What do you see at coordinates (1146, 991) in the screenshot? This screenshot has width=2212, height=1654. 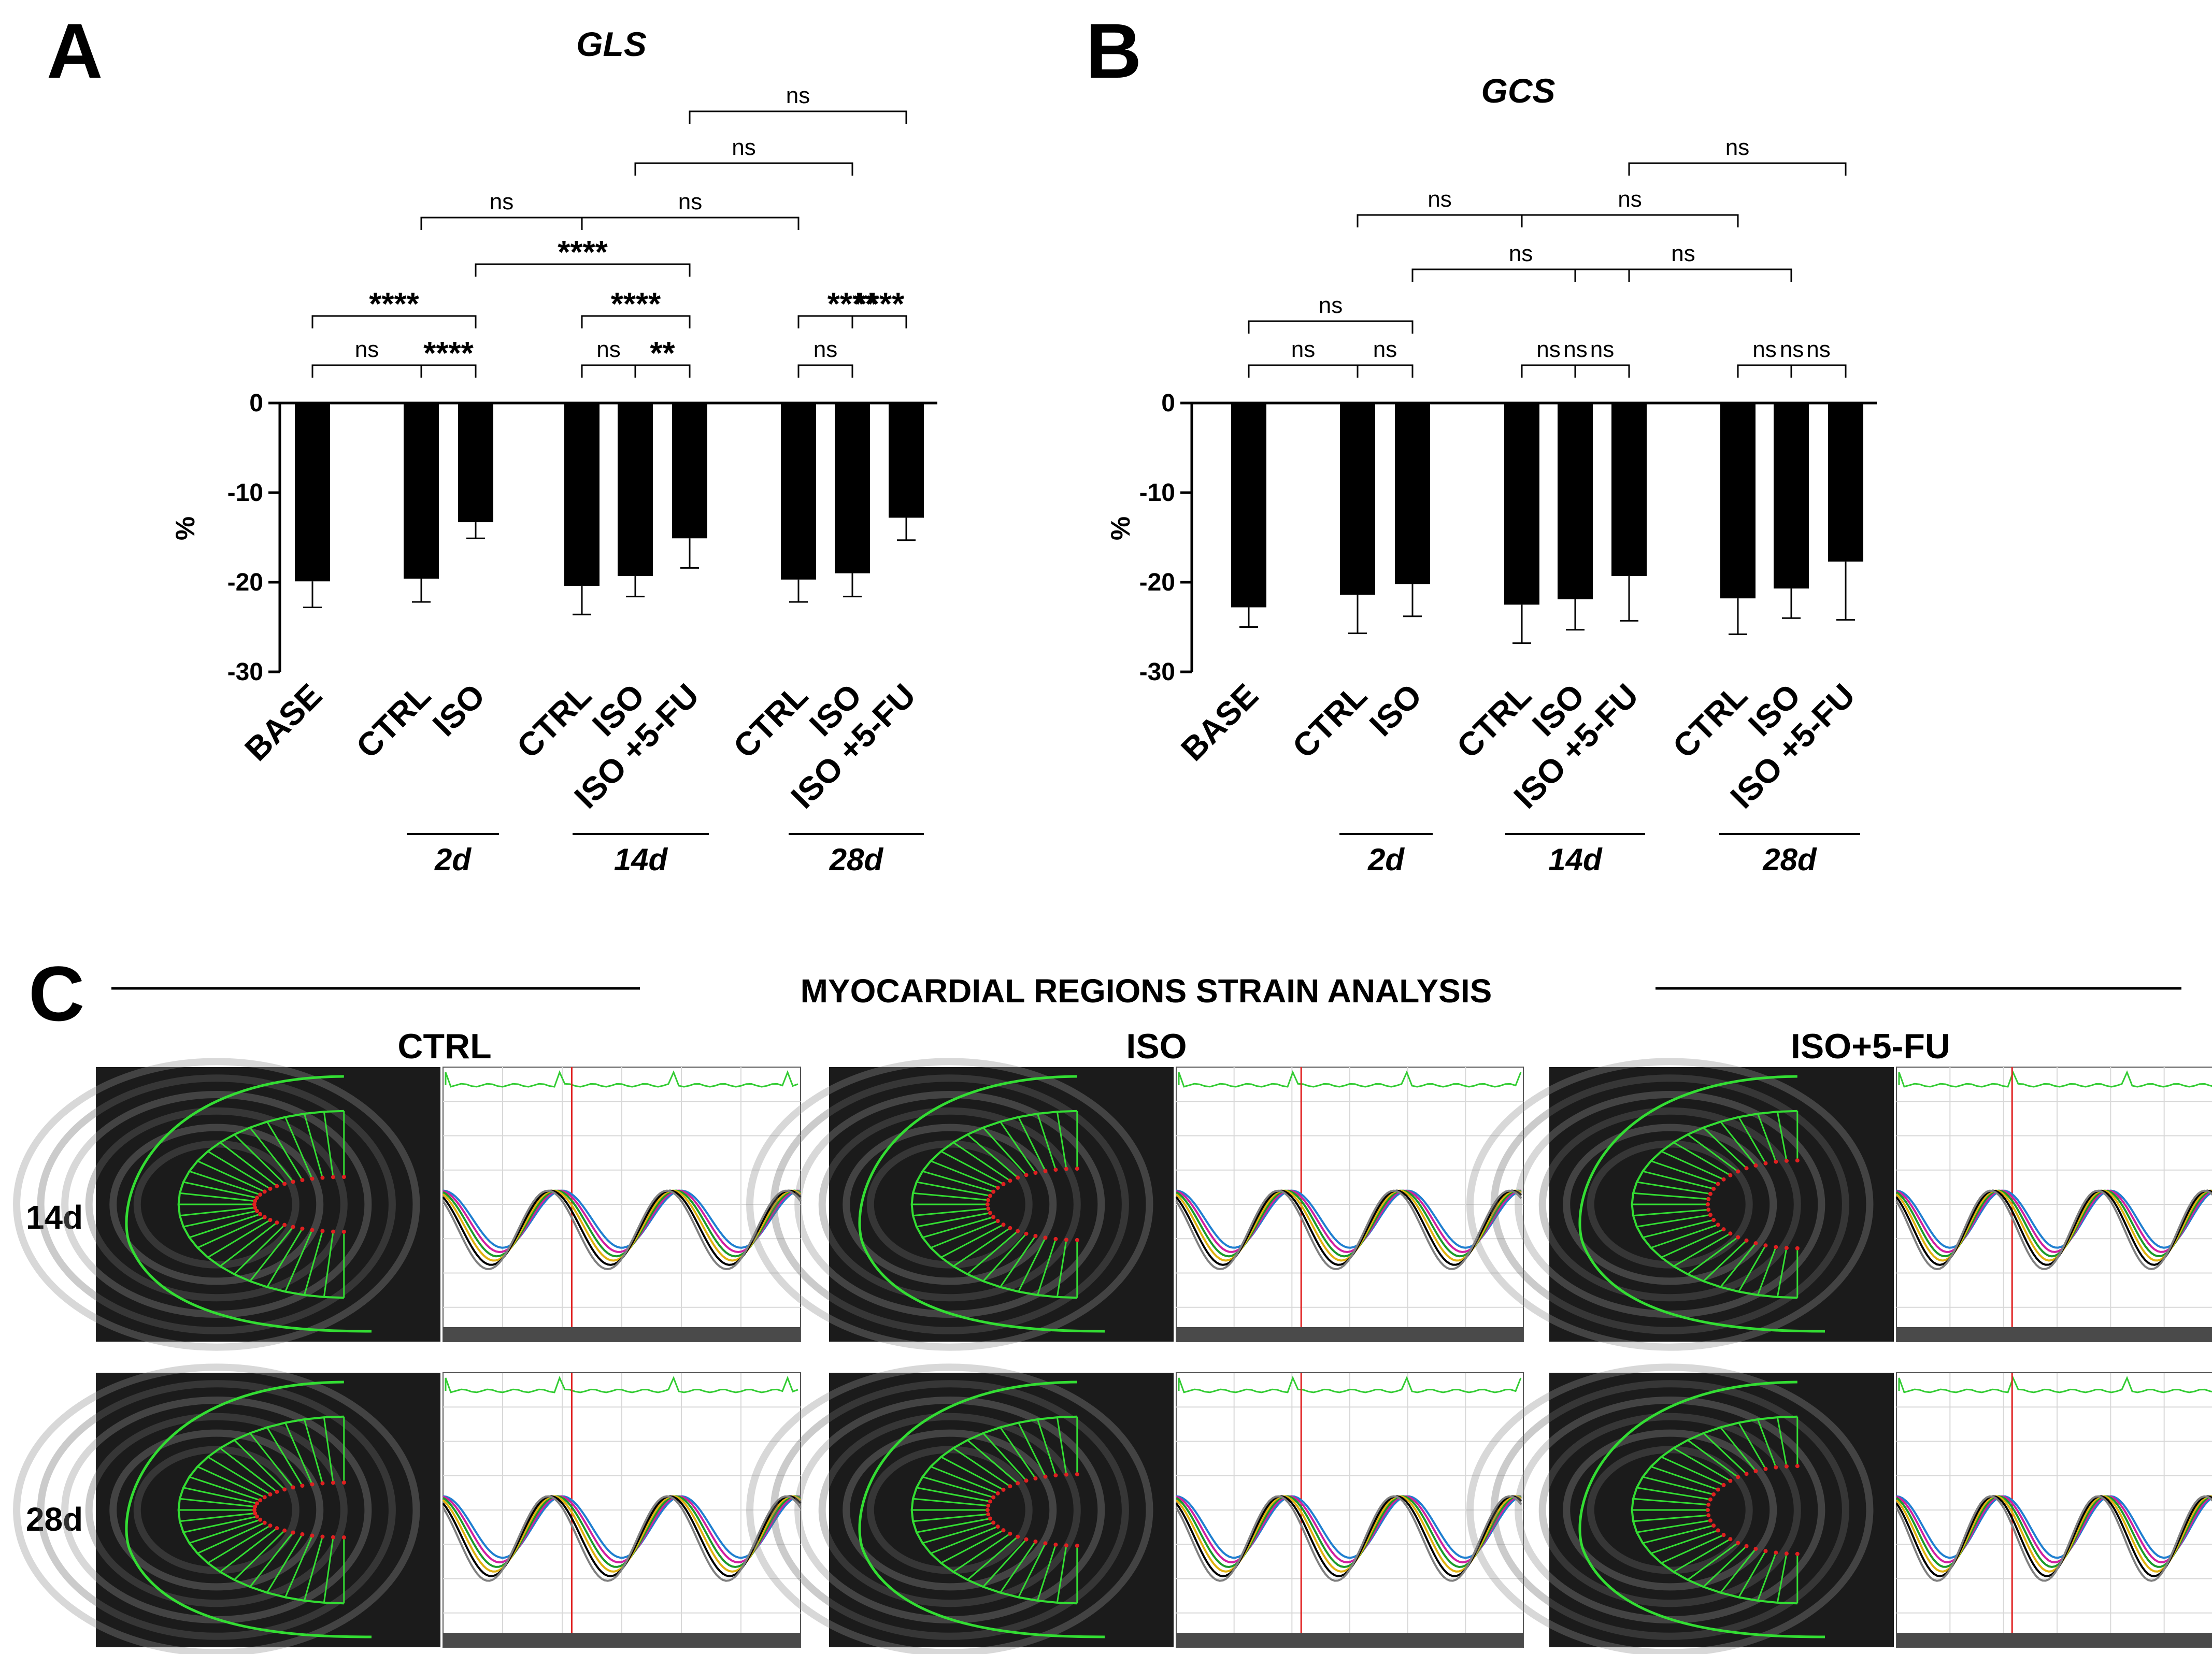 I see `strain-analysis-heading: MYOCARDIAL REGIONS STRAIN ANALYSIS` at bounding box center [1146, 991].